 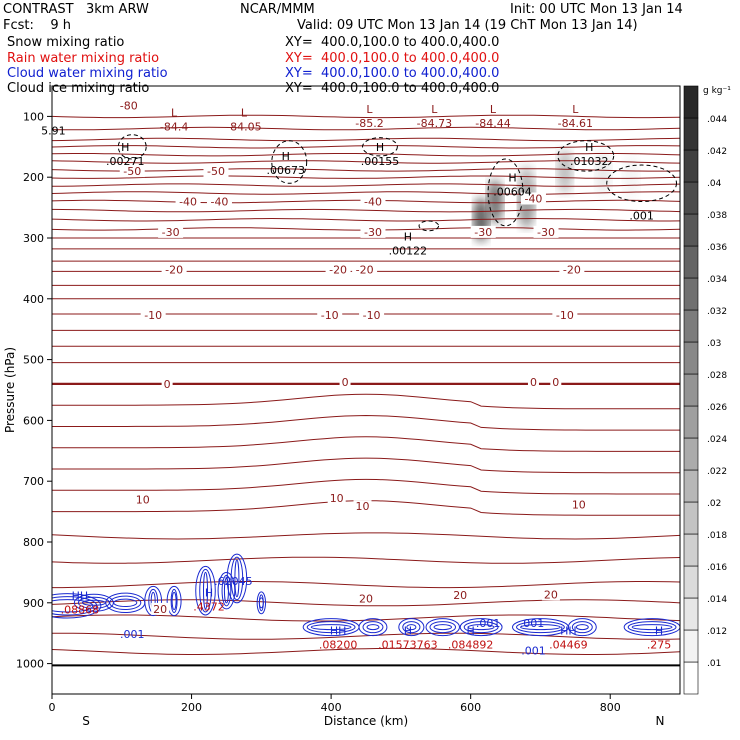 What do you see at coordinates (30, 664) in the screenshot?
I see `y-tick-label: 1000` at bounding box center [30, 664].